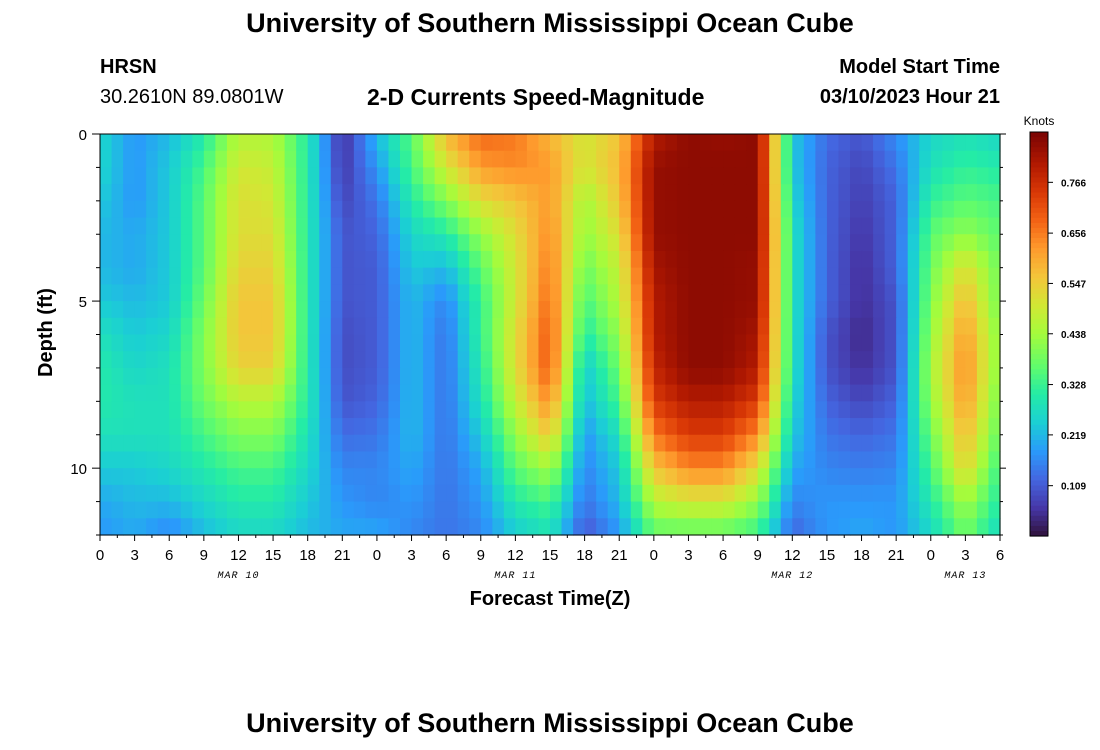  What do you see at coordinates (1073, 234) in the screenshot?
I see `colorbar-tick-label: 0.656` at bounding box center [1073, 234].